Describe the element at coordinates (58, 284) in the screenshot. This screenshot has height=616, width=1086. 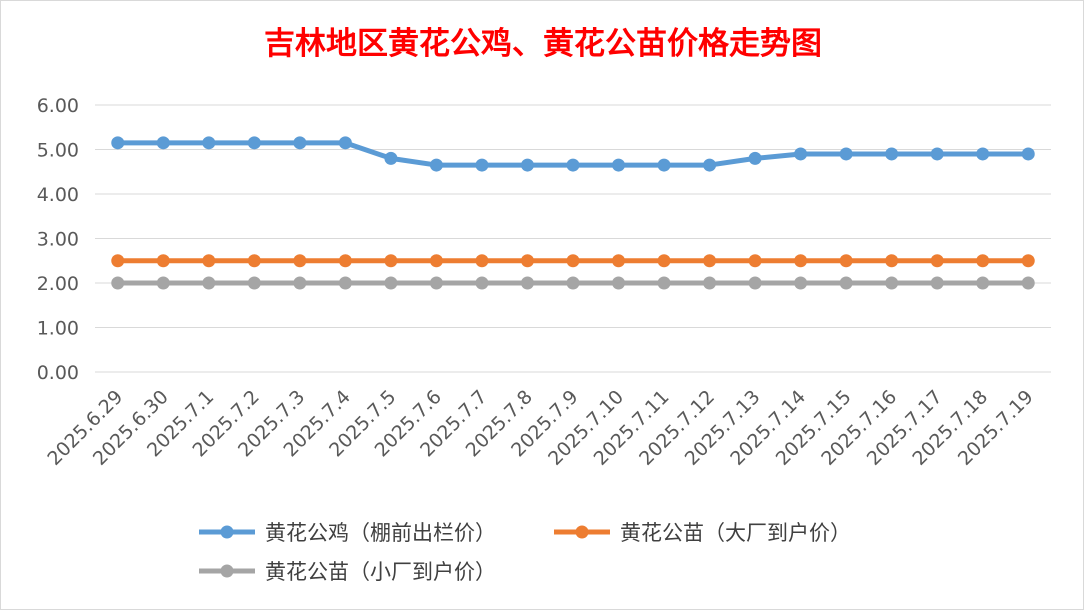
I see `y-tick-label: 2.00` at that location.